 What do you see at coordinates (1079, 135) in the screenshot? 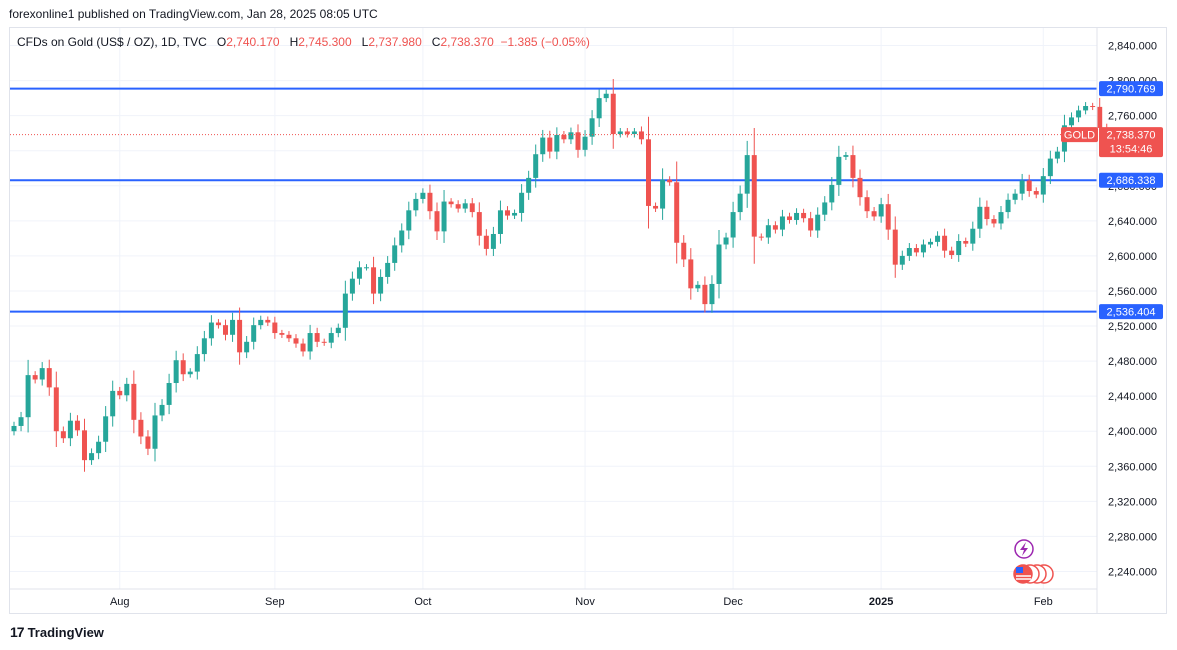
I see `symbol-badge` at bounding box center [1079, 135].